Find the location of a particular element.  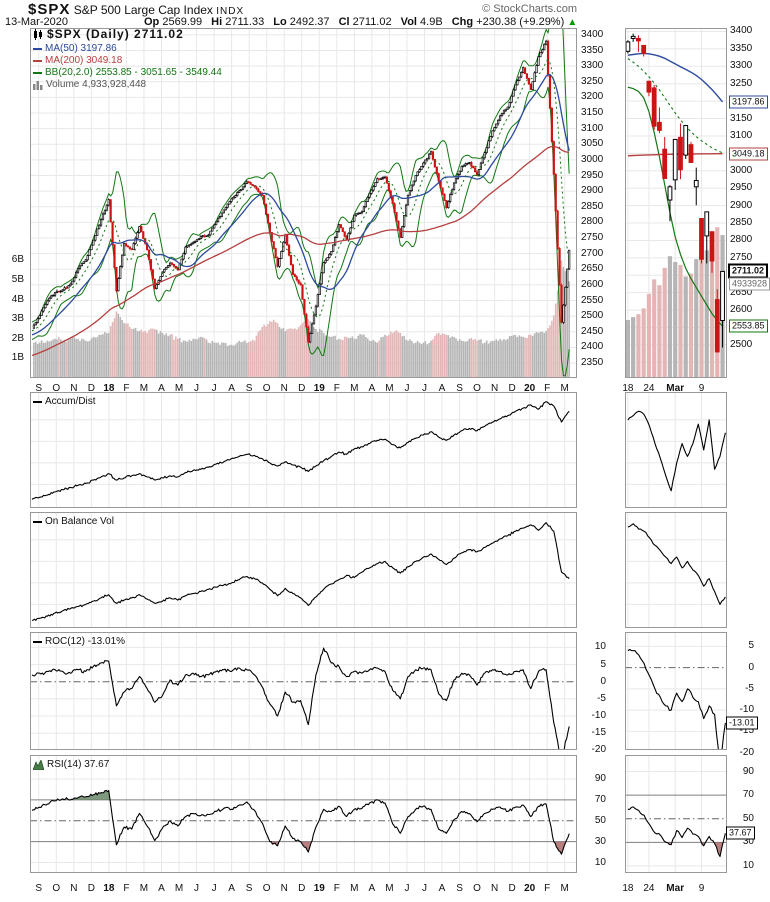

bb-lower-callout: 2553.85 is located at coordinates (748, 326).